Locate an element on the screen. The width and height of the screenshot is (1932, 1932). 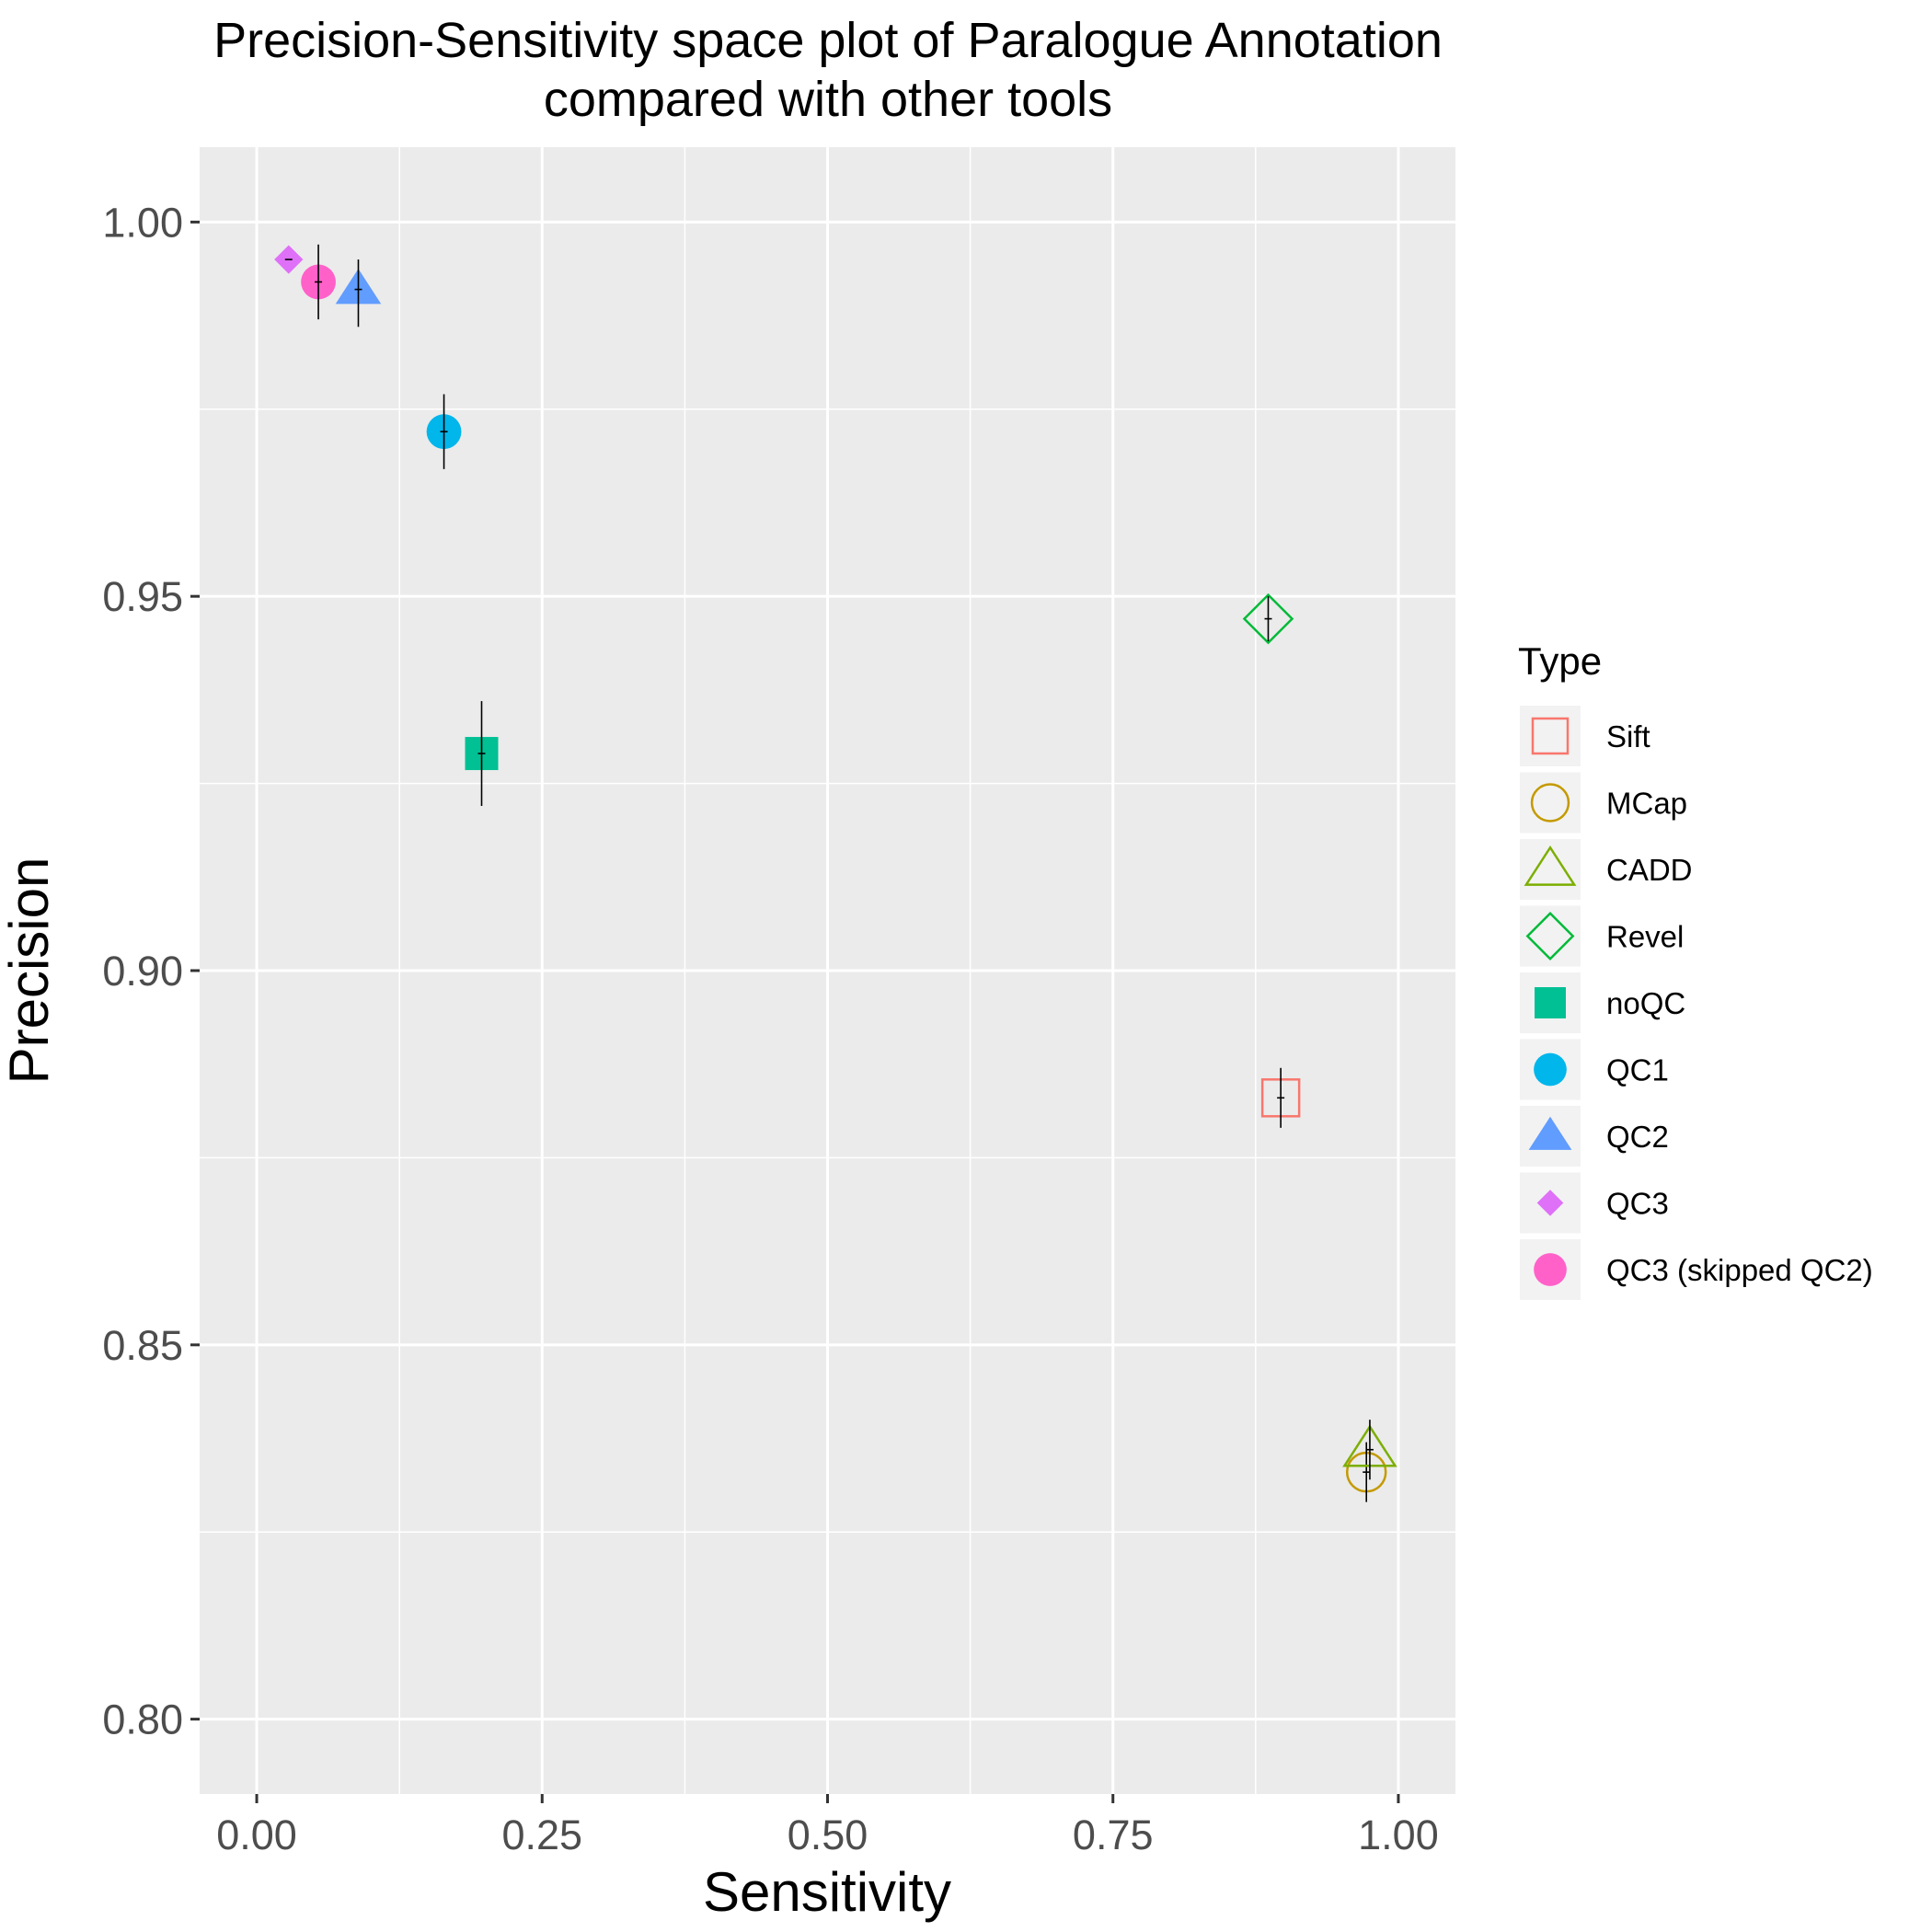
legend-label-sift: Sift is located at coordinates (1628, 736).